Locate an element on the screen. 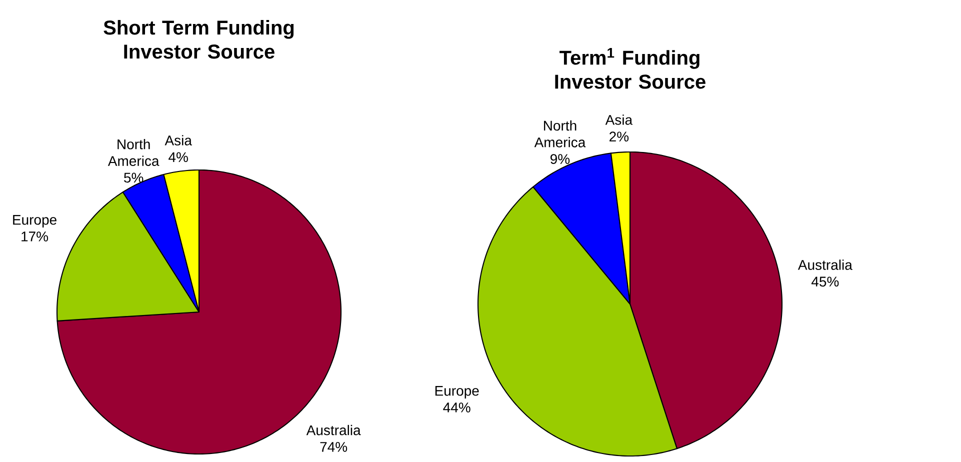  data-label: 2% is located at coordinates (619, 137).